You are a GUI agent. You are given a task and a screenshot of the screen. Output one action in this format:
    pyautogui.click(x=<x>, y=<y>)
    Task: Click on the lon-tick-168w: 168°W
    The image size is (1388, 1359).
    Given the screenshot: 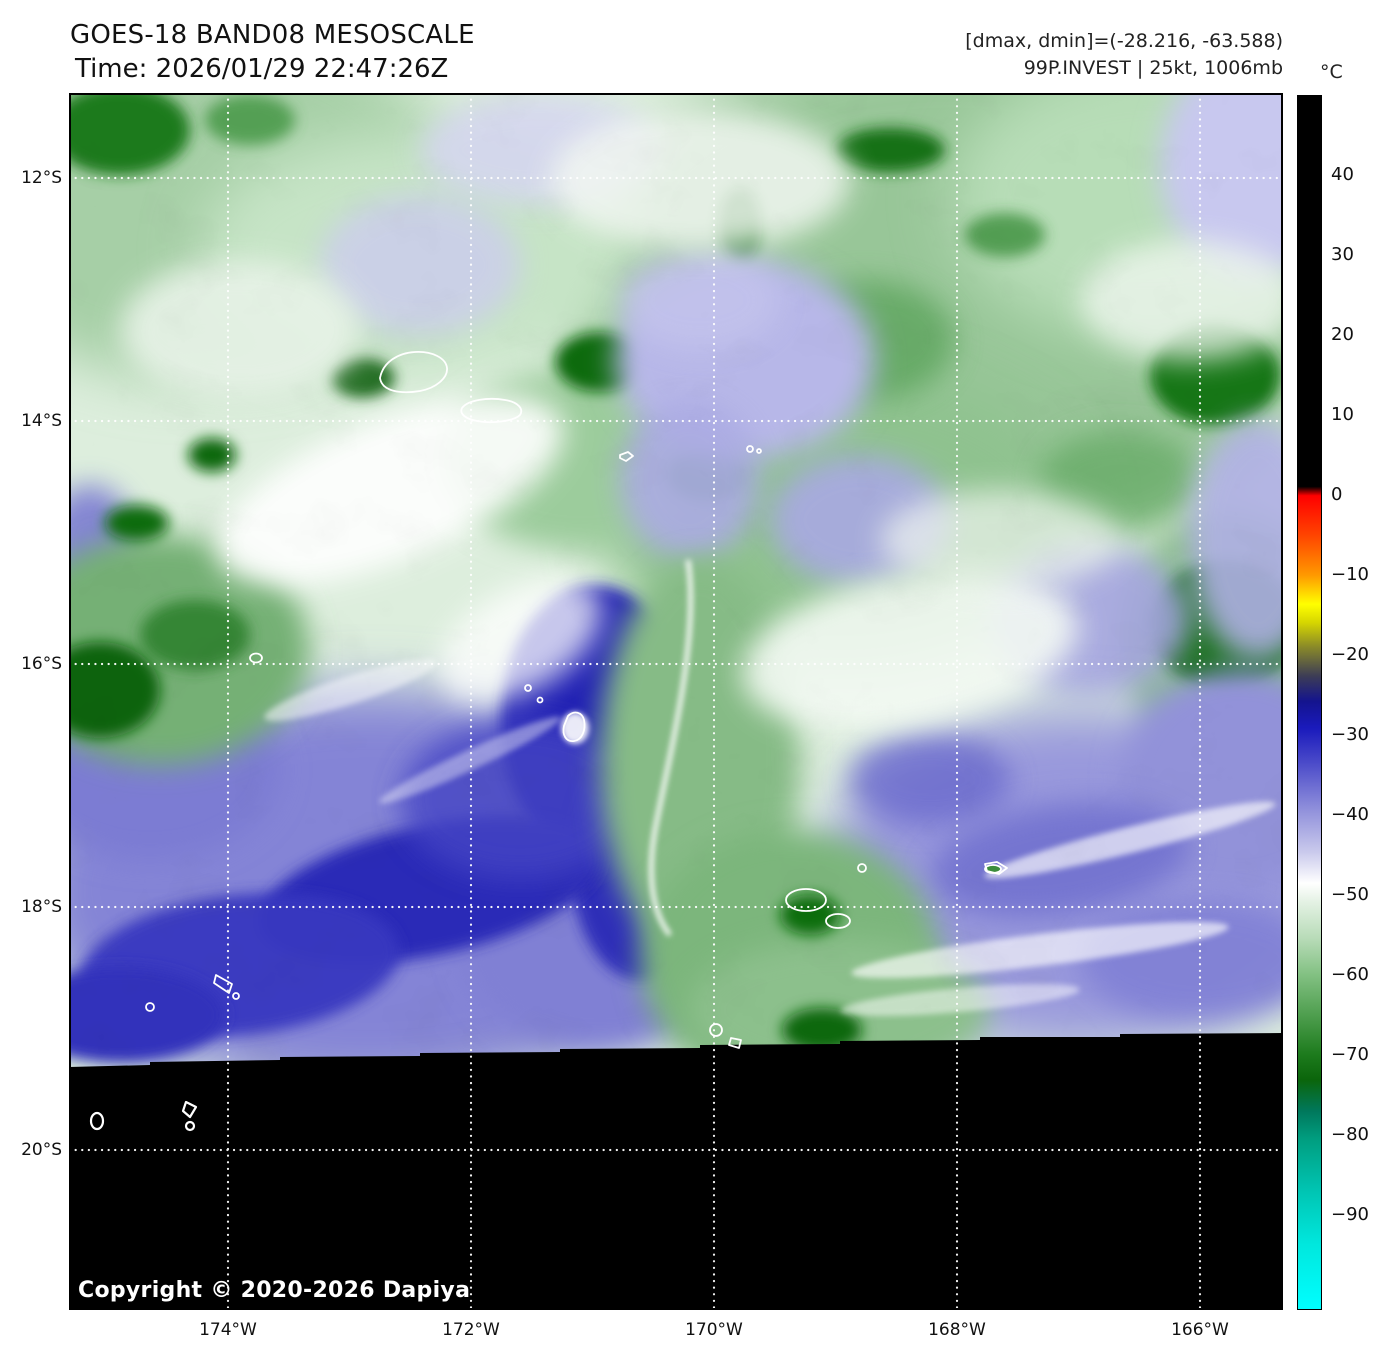 What is the action you would take?
    pyautogui.click(x=957, y=1330)
    